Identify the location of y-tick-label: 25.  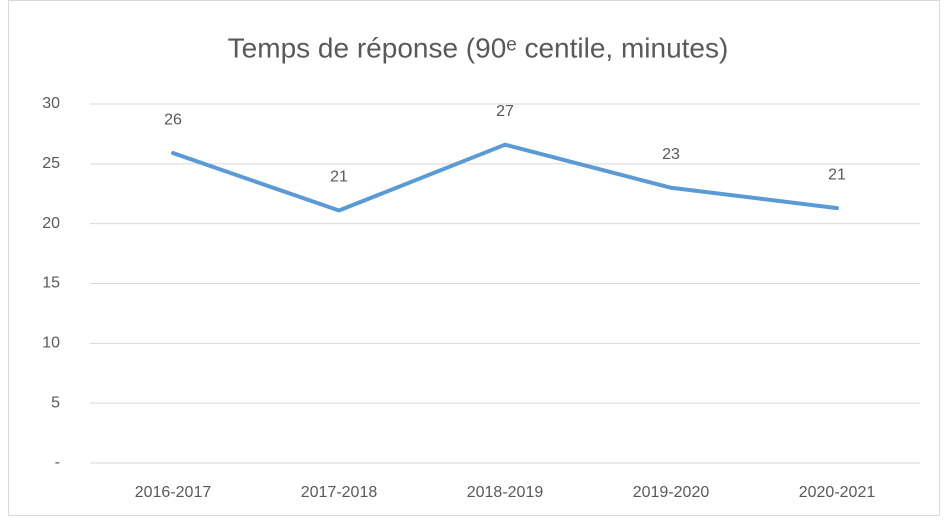
(51, 163).